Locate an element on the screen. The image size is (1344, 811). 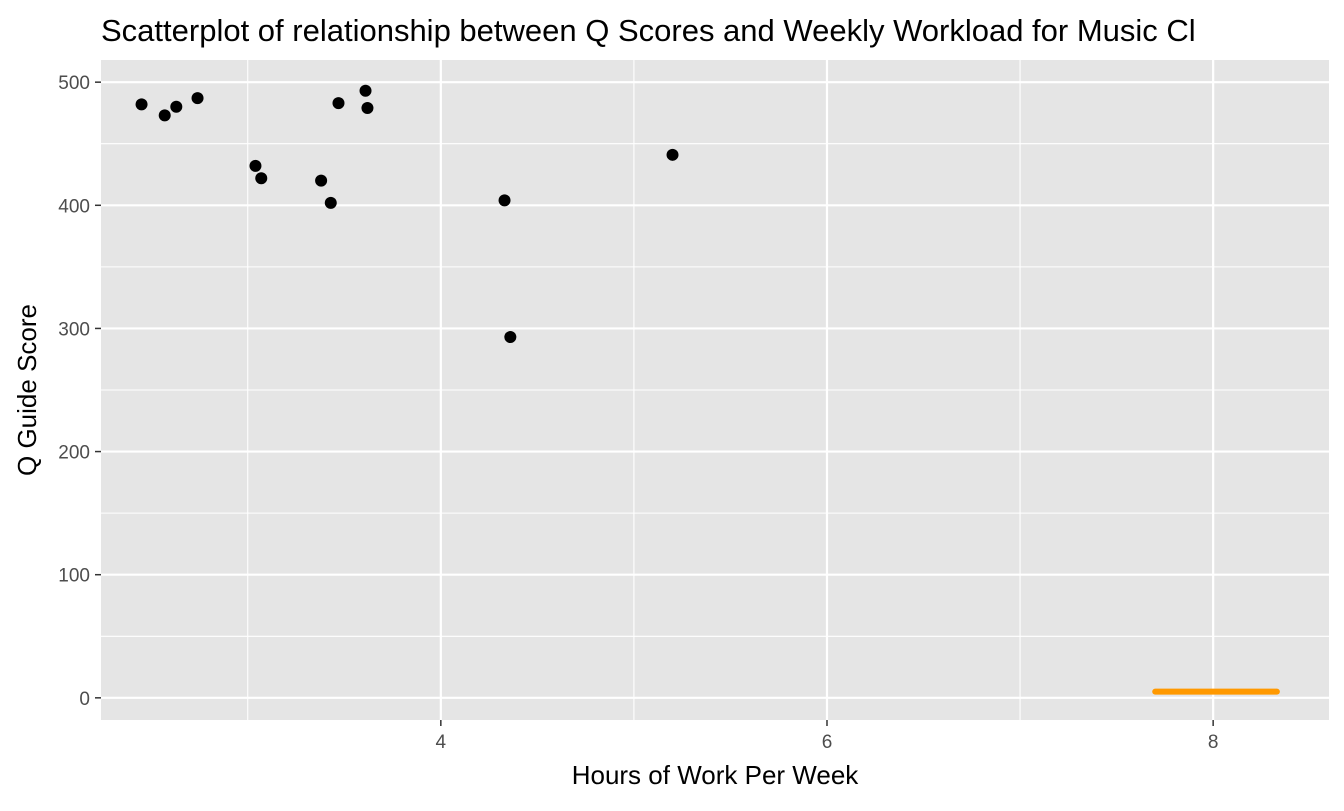
y-axis-title: Q Guide Score is located at coordinates (27, 390).